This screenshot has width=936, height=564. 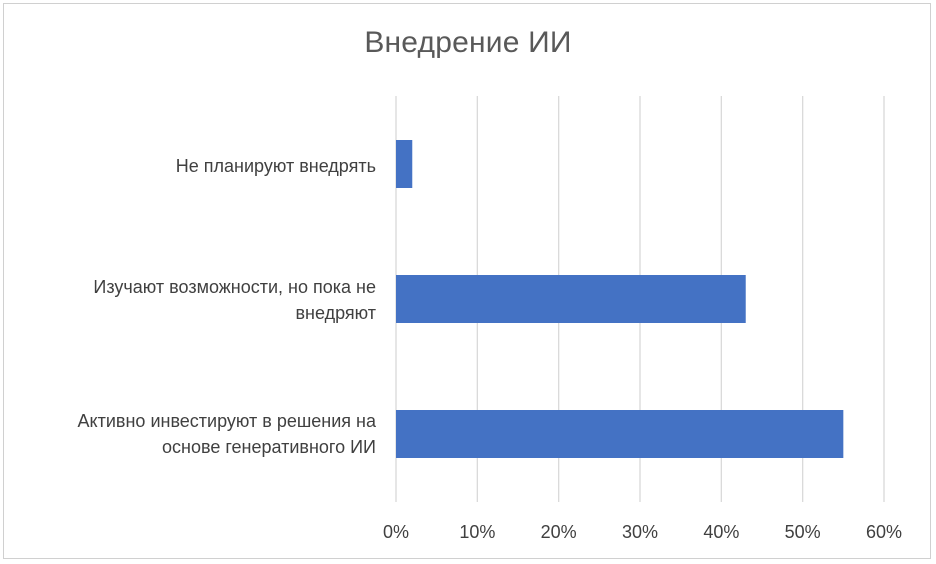 I want to click on x-tick-label-60: 60%, so click(x=884, y=532).